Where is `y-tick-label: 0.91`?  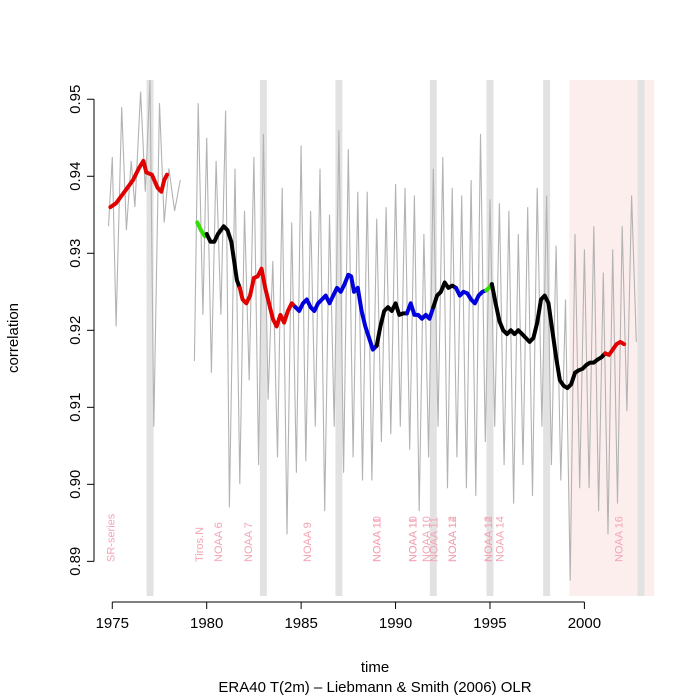 y-tick-label: 0.91 is located at coordinates (75, 407).